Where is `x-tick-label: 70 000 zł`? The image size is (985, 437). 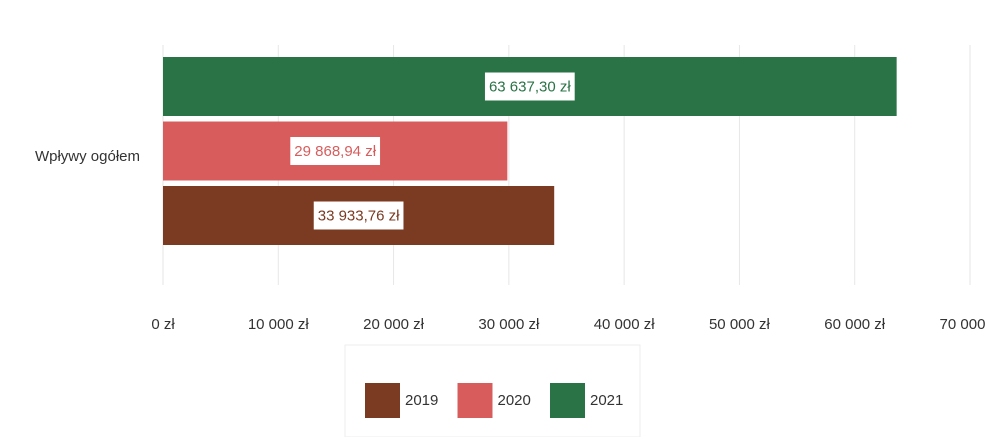 x-tick-label: 70 000 zł is located at coordinates (962, 324).